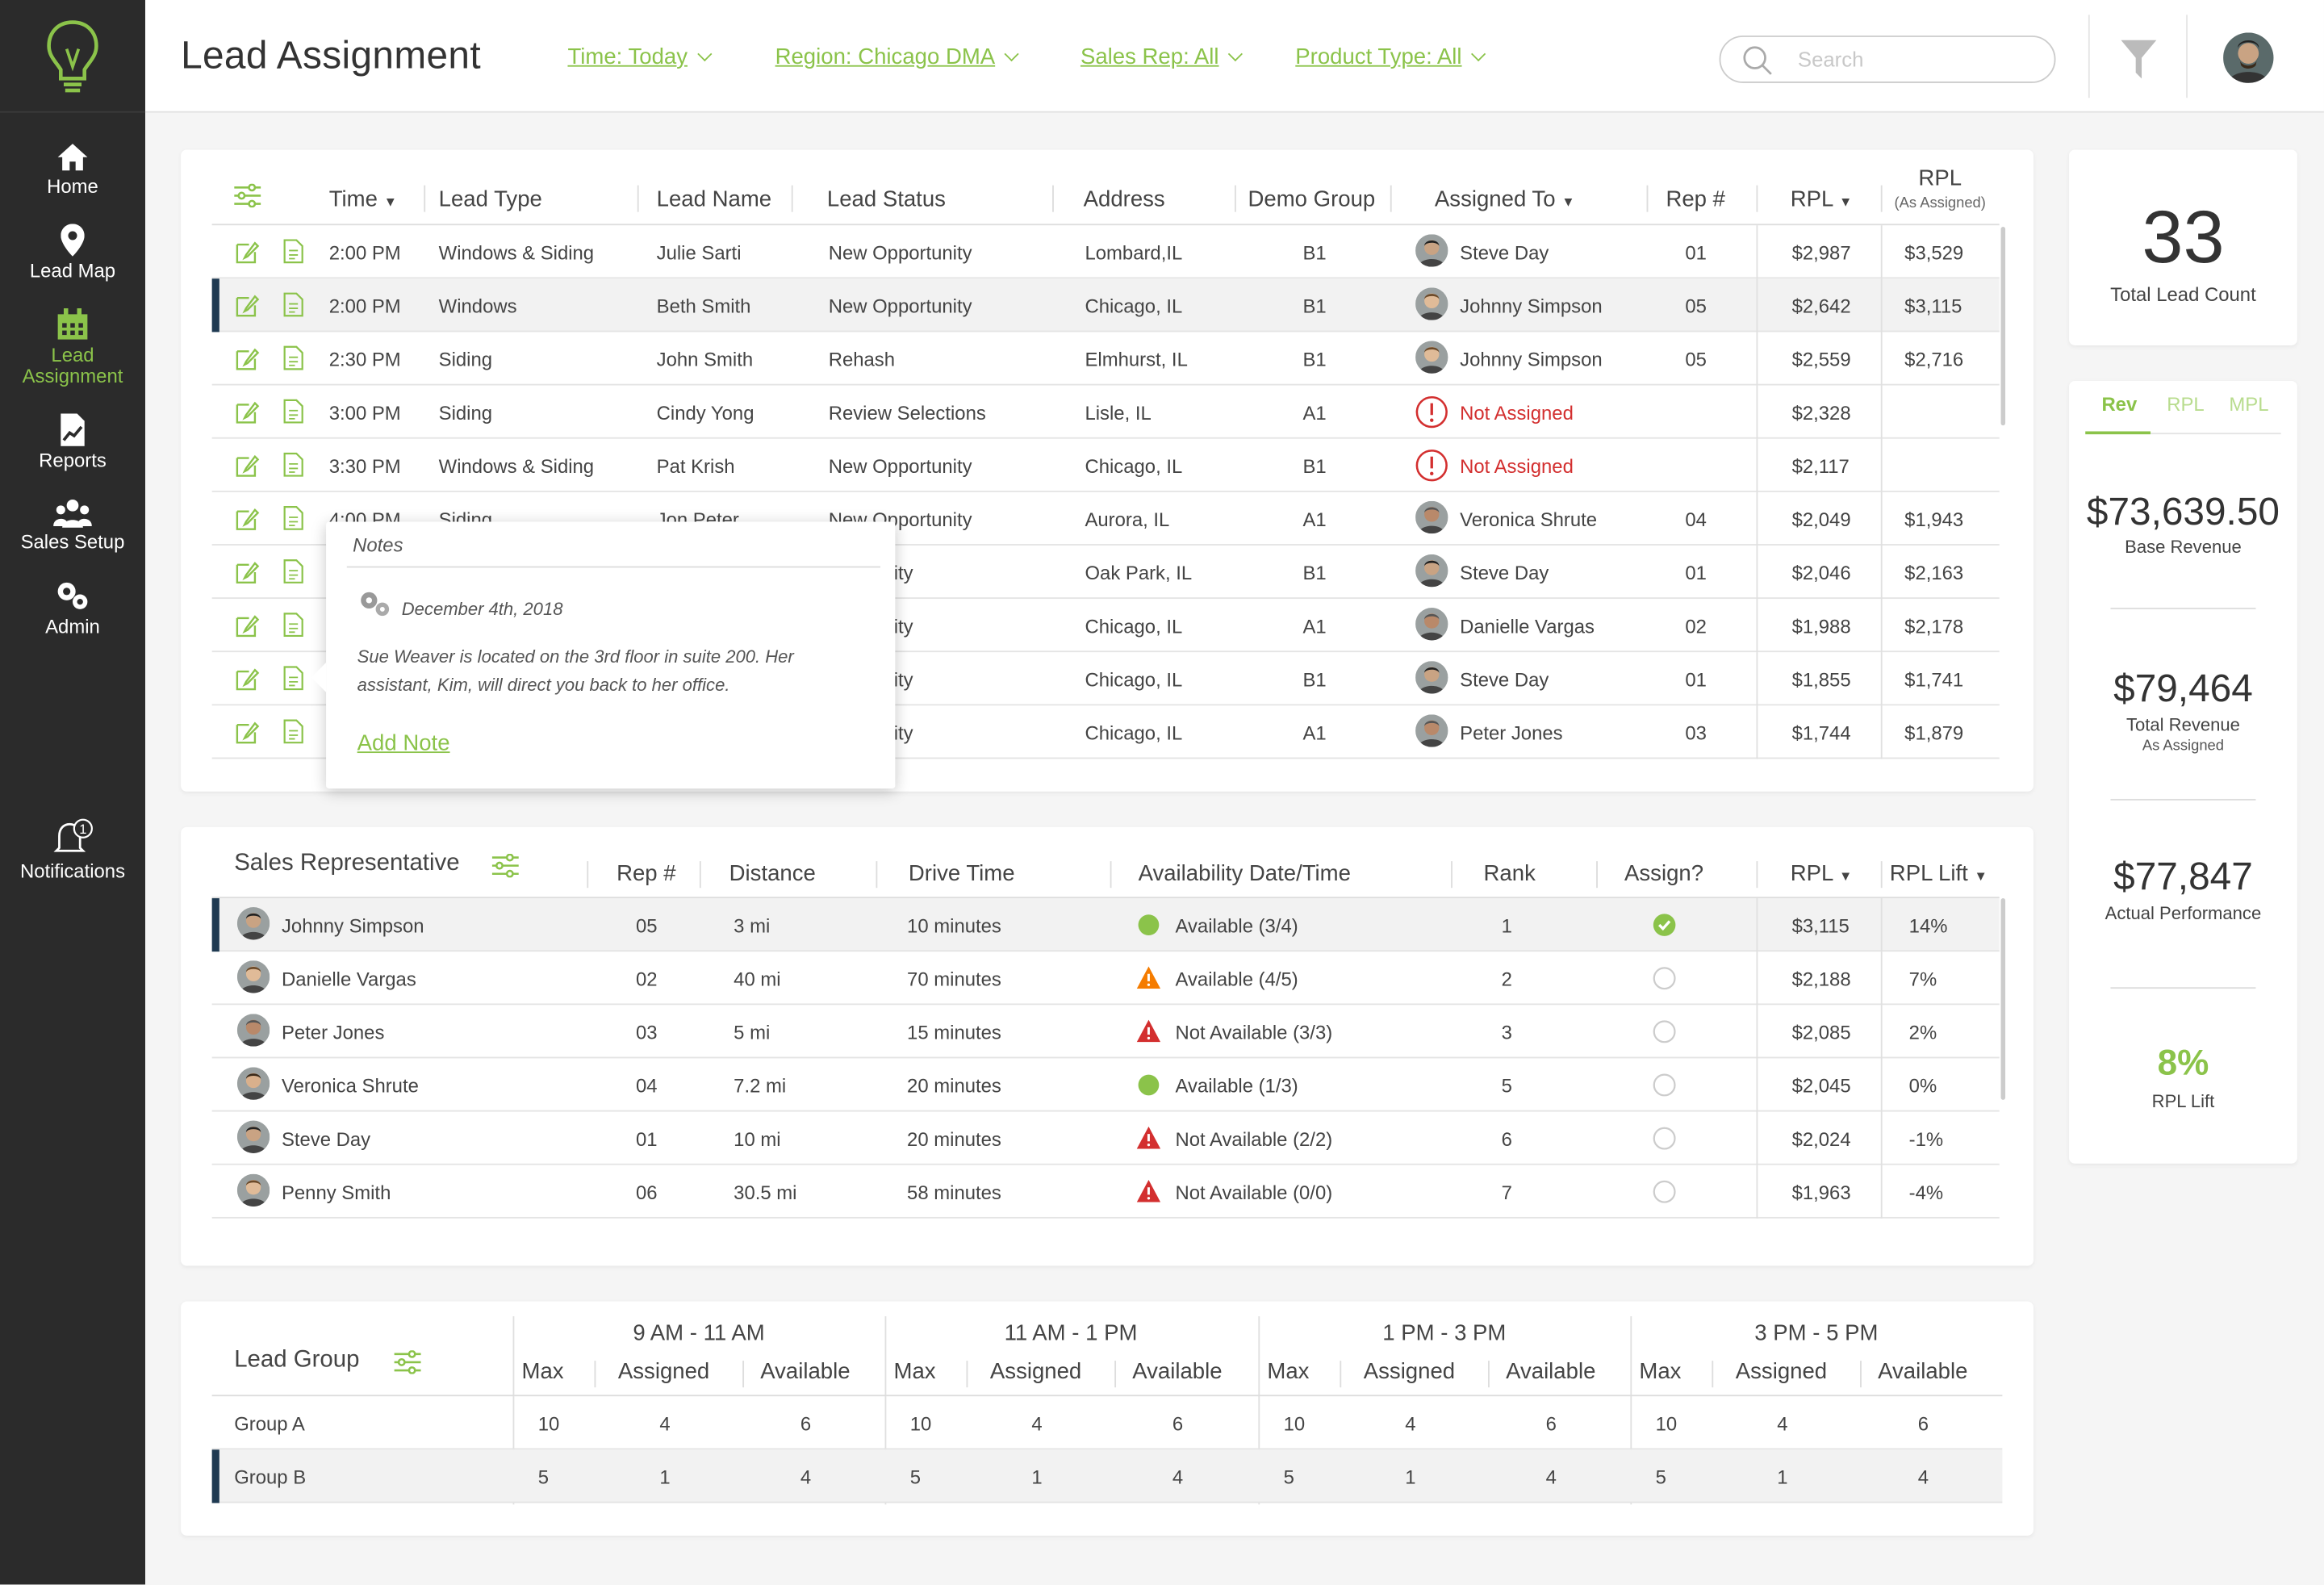 This screenshot has width=2324, height=1585. What do you see at coordinates (640, 56) in the screenshot?
I see `filter-time: Time: Today` at bounding box center [640, 56].